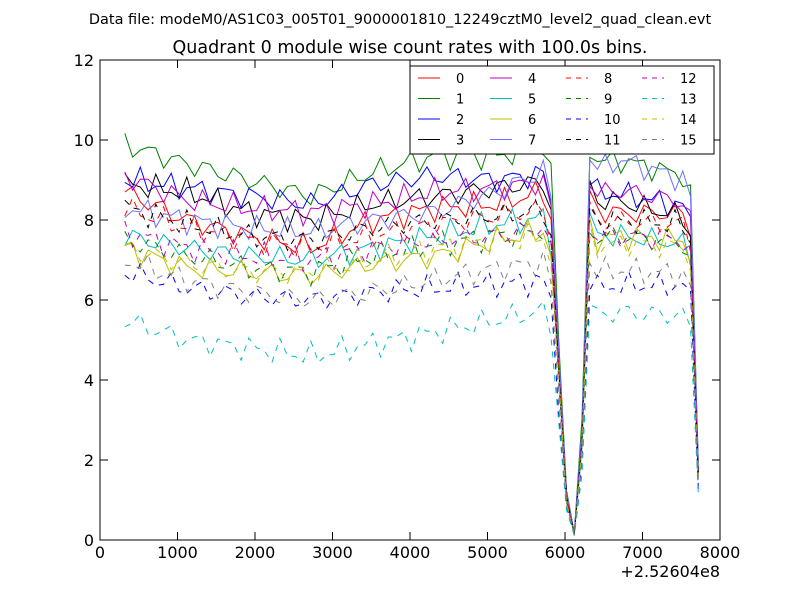 Image resolution: width=800 pixels, height=600 pixels. I want to click on legend-label-6: 6, so click(532, 120).